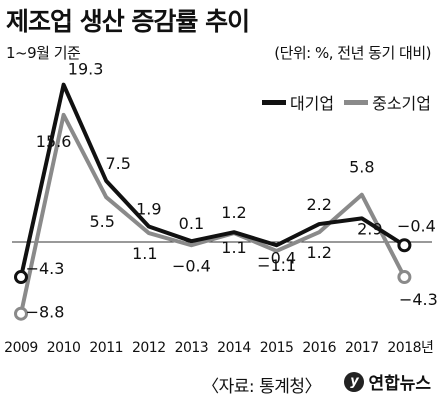  What do you see at coordinates (369, 228) in the screenshot?
I see `data-label-large-8: 2.9` at bounding box center [369, 228].